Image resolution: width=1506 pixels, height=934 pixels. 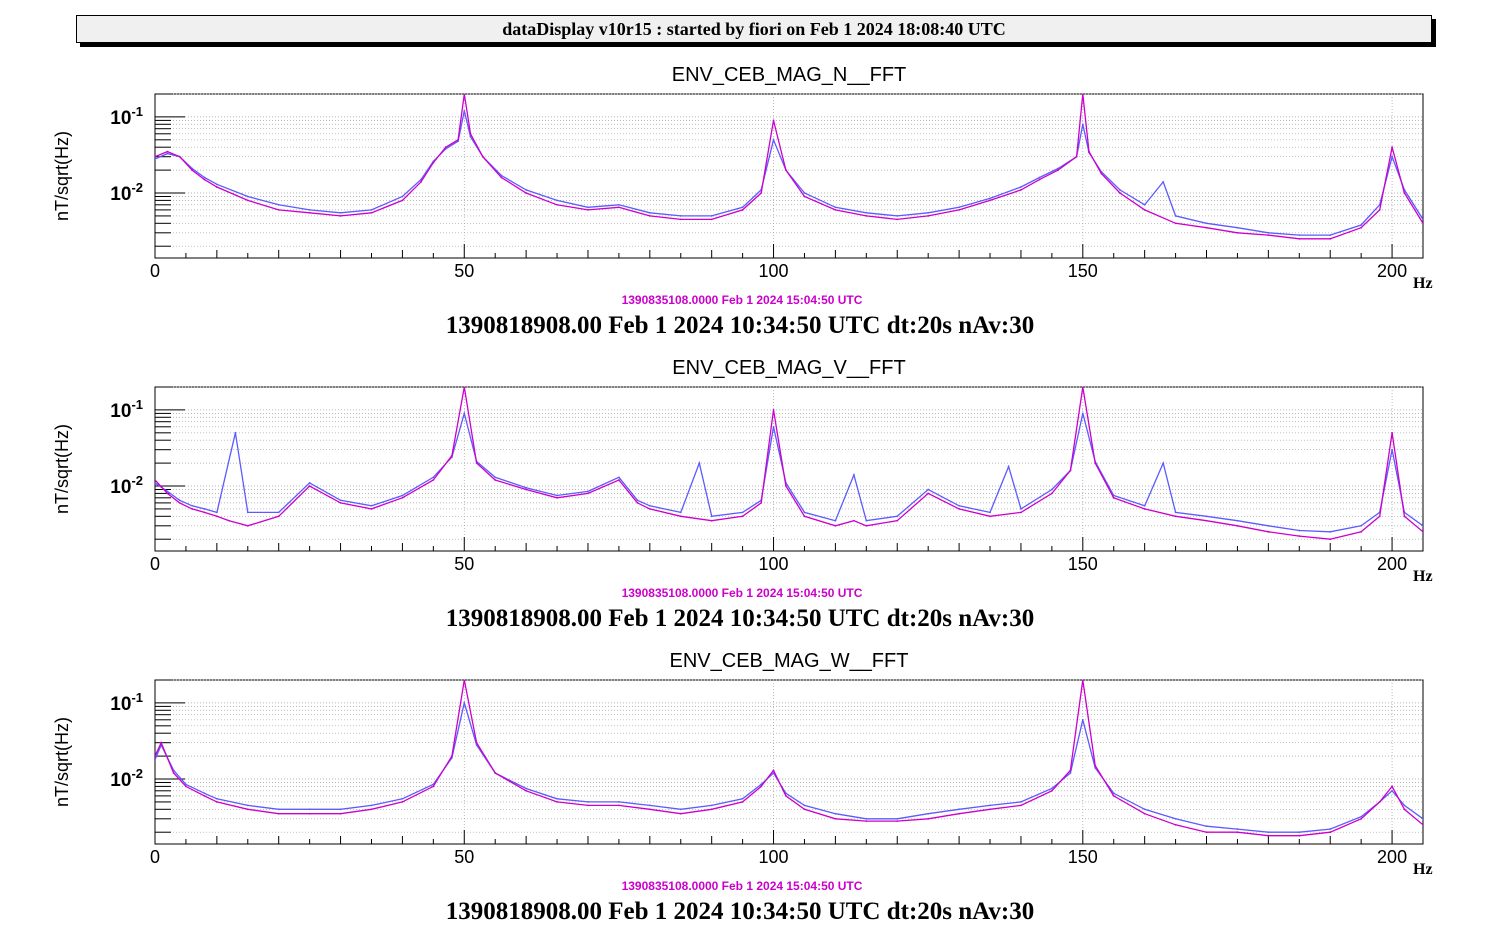 I want to click on x-tick-label: 150, so click(x=1083, y=564).